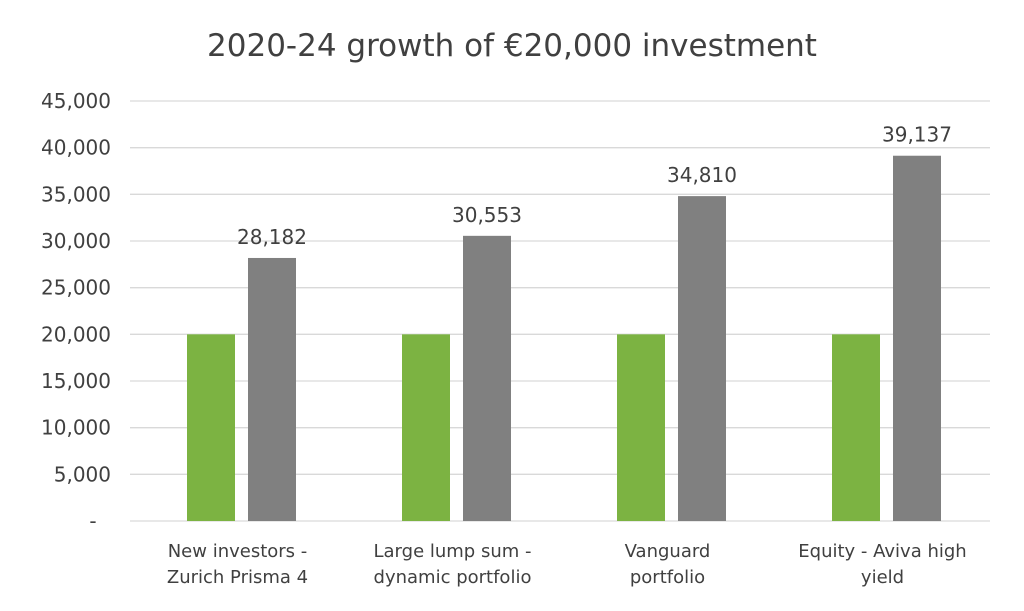 Image resolution: width=1024 pixels, height=611 pixels. Describe the element at coordinates (237, 577) in the screenshot. I see `x-tick-label: Zurich Prisma 4` at that location.